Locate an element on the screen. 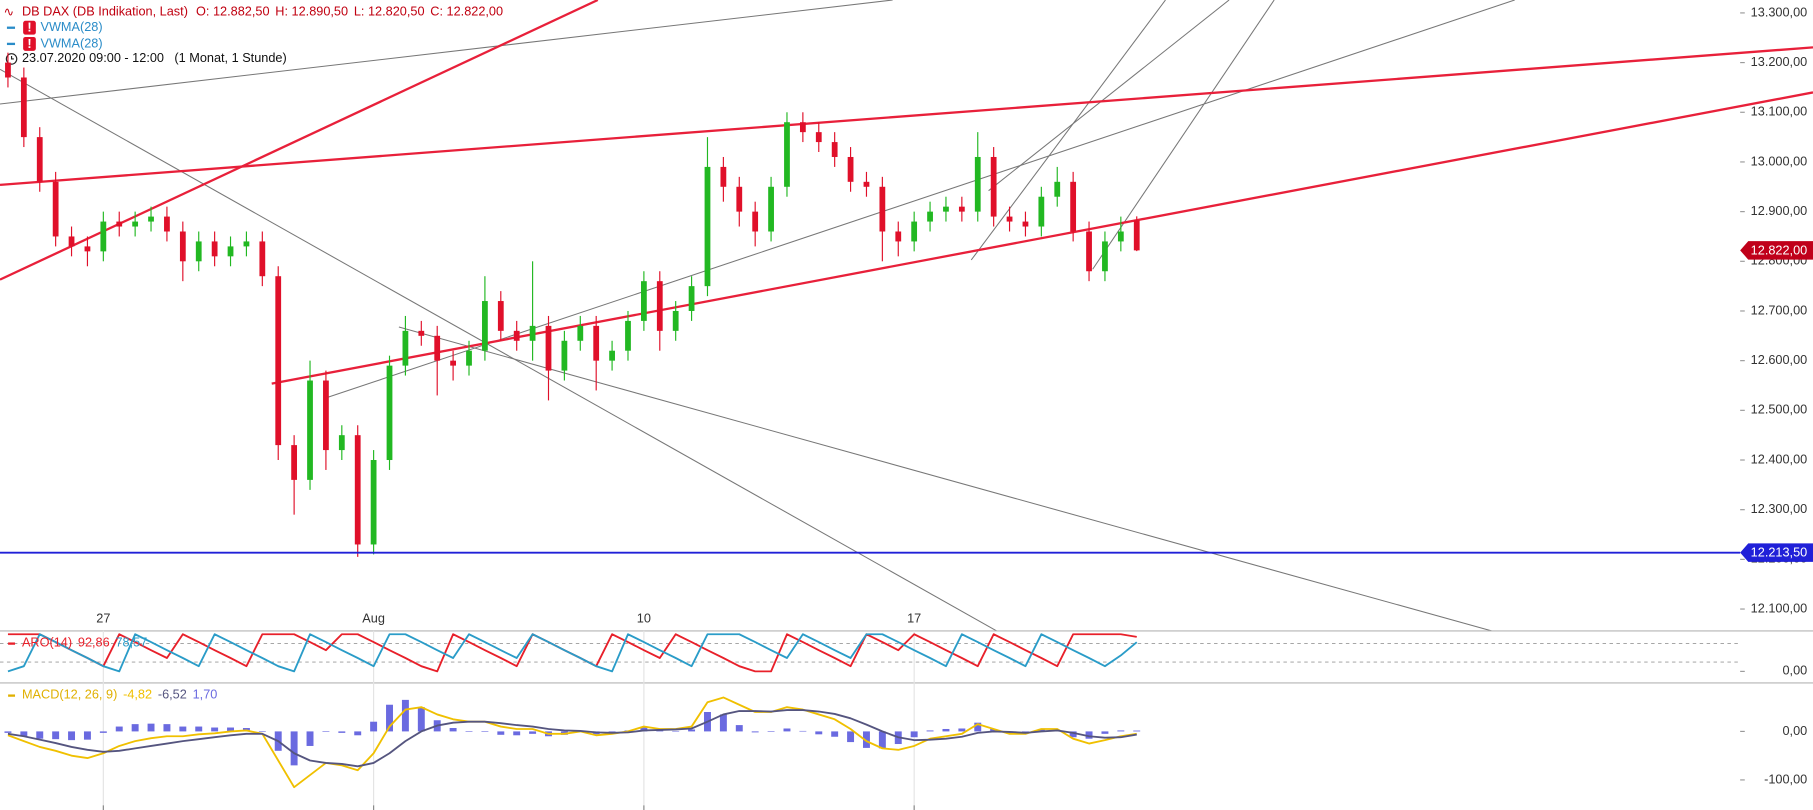 This screenshot has height=810, width=1813. y-tick-label: 12.400,00 is located at coordinates (1779, 458).